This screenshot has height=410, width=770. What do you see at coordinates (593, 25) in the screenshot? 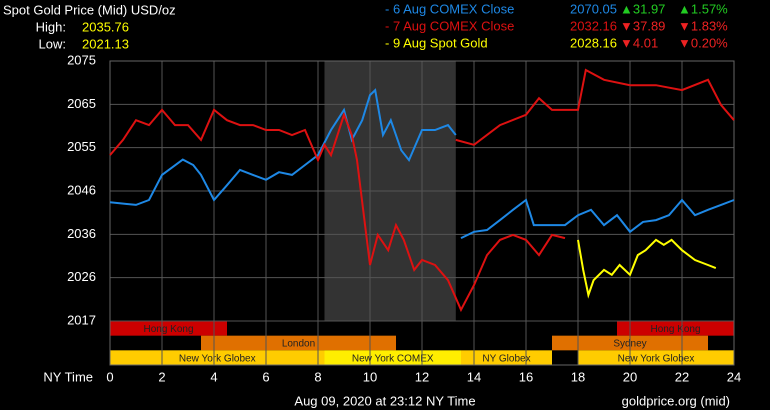
I see `legend-close: 2032.16` at bounding box center [593, 25].